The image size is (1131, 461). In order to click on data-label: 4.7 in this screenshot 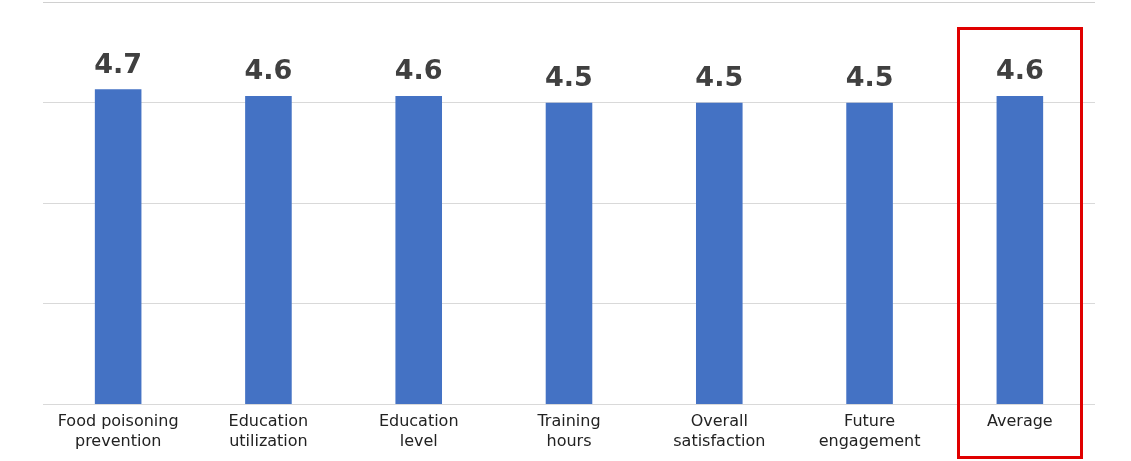, I will do `click(118, 63)`.